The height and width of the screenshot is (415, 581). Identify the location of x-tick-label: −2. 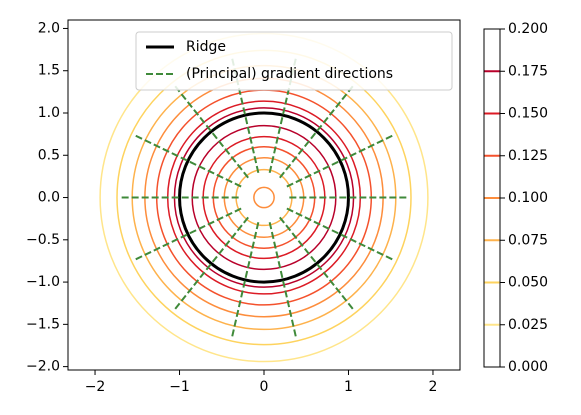
(95, 387).